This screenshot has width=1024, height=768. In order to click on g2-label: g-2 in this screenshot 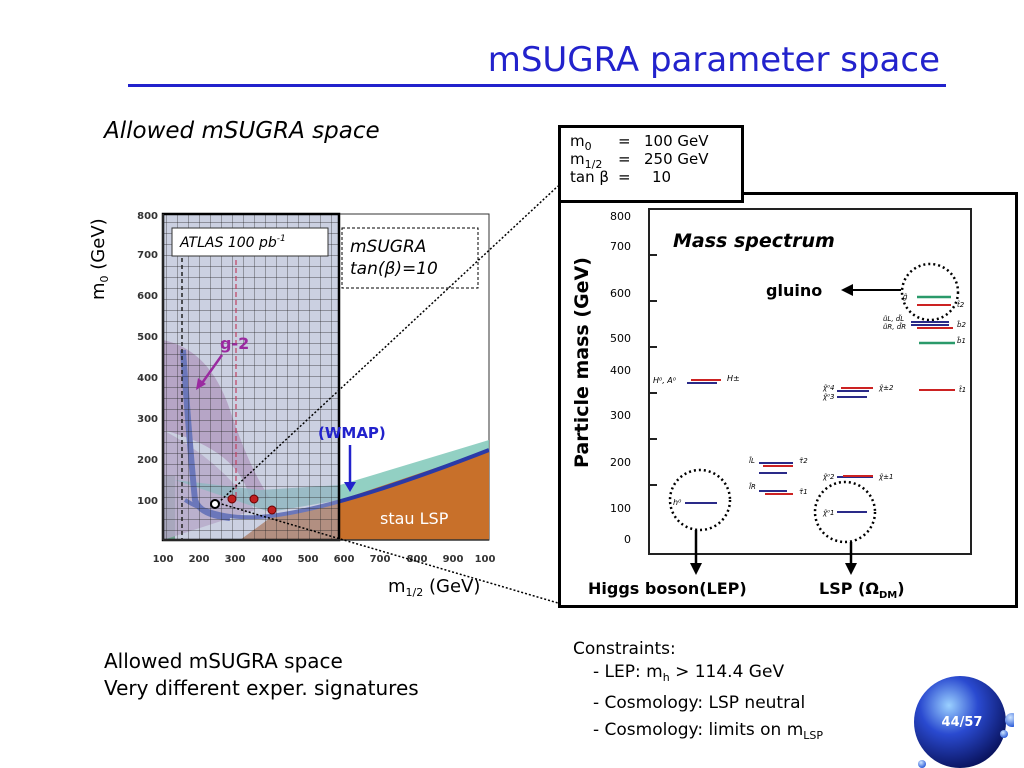, I will do `click(234, 343)`.